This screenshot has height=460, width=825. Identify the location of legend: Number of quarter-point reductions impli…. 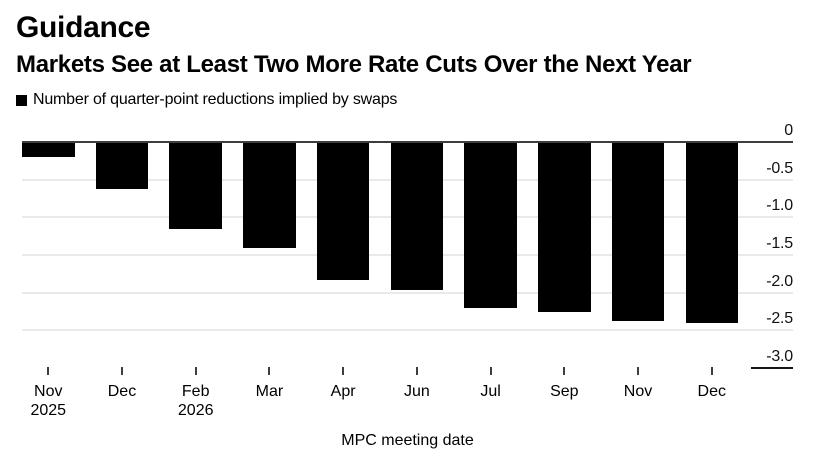
(206, 100).